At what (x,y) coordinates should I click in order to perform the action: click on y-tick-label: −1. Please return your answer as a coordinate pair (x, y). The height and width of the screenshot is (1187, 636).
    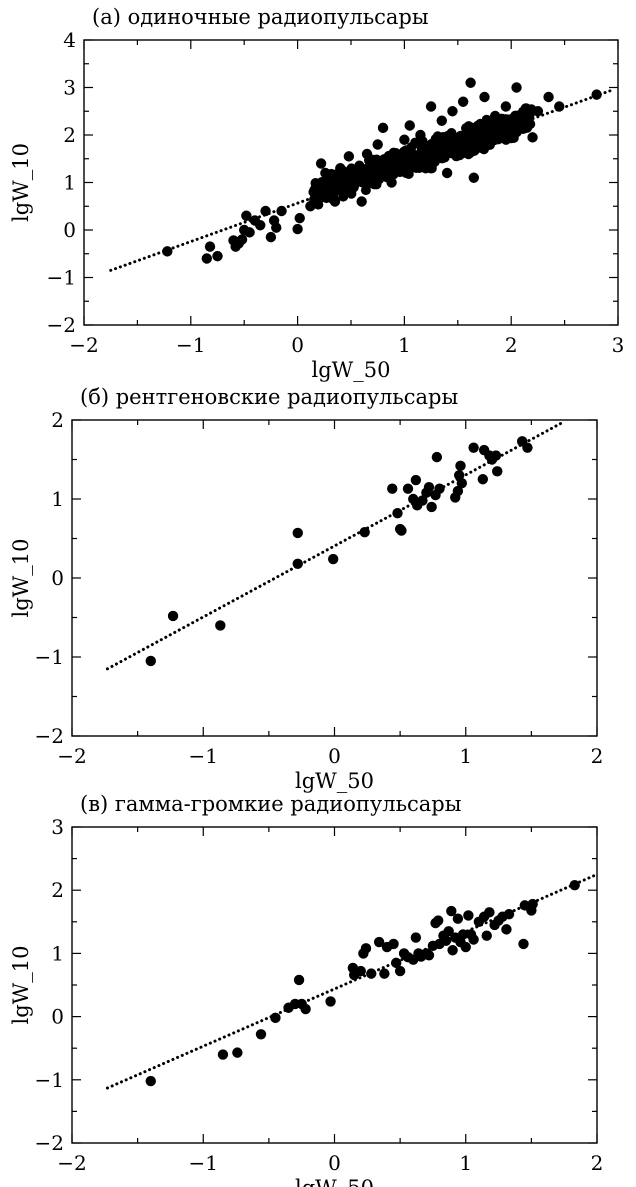
    Looking at the image, I should click on (61, 278).